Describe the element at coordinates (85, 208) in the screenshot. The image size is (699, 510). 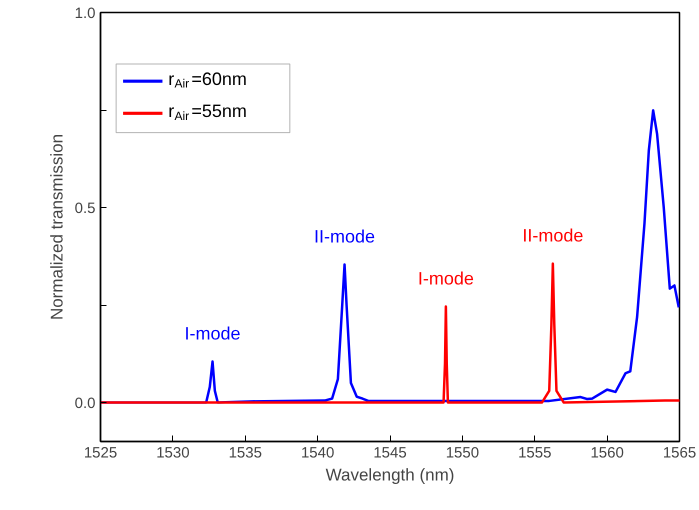
I see `y-tick-label: 0.5` at that location.